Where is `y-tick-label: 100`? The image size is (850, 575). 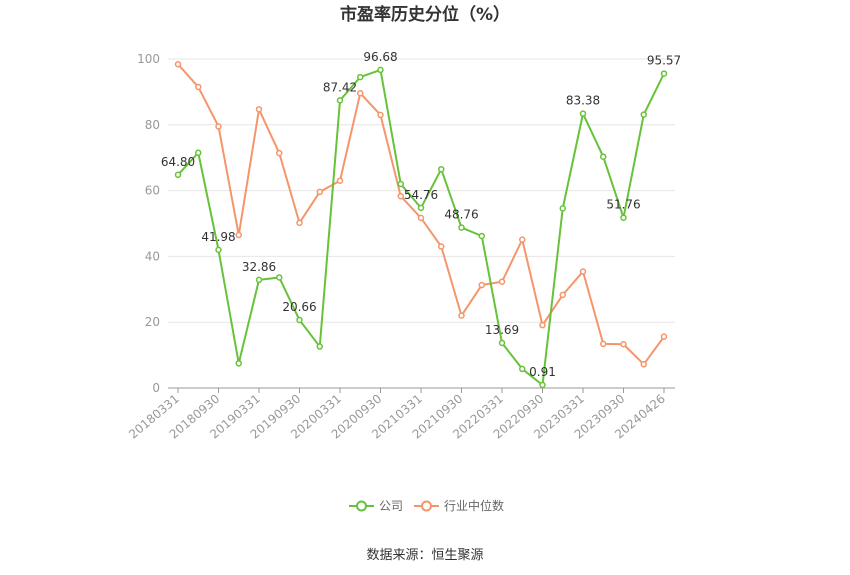
y-tick-label: 100 is located at coordinates (148, 59).